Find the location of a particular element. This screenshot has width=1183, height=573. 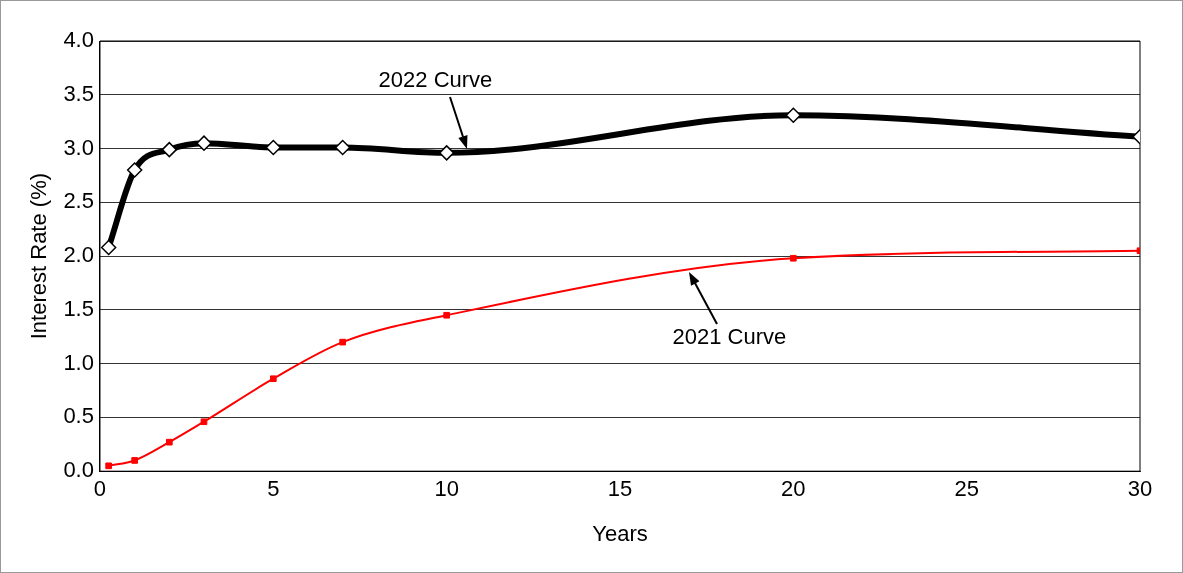

y-tick-label: 0.5 is located at coordinates (78, 416).